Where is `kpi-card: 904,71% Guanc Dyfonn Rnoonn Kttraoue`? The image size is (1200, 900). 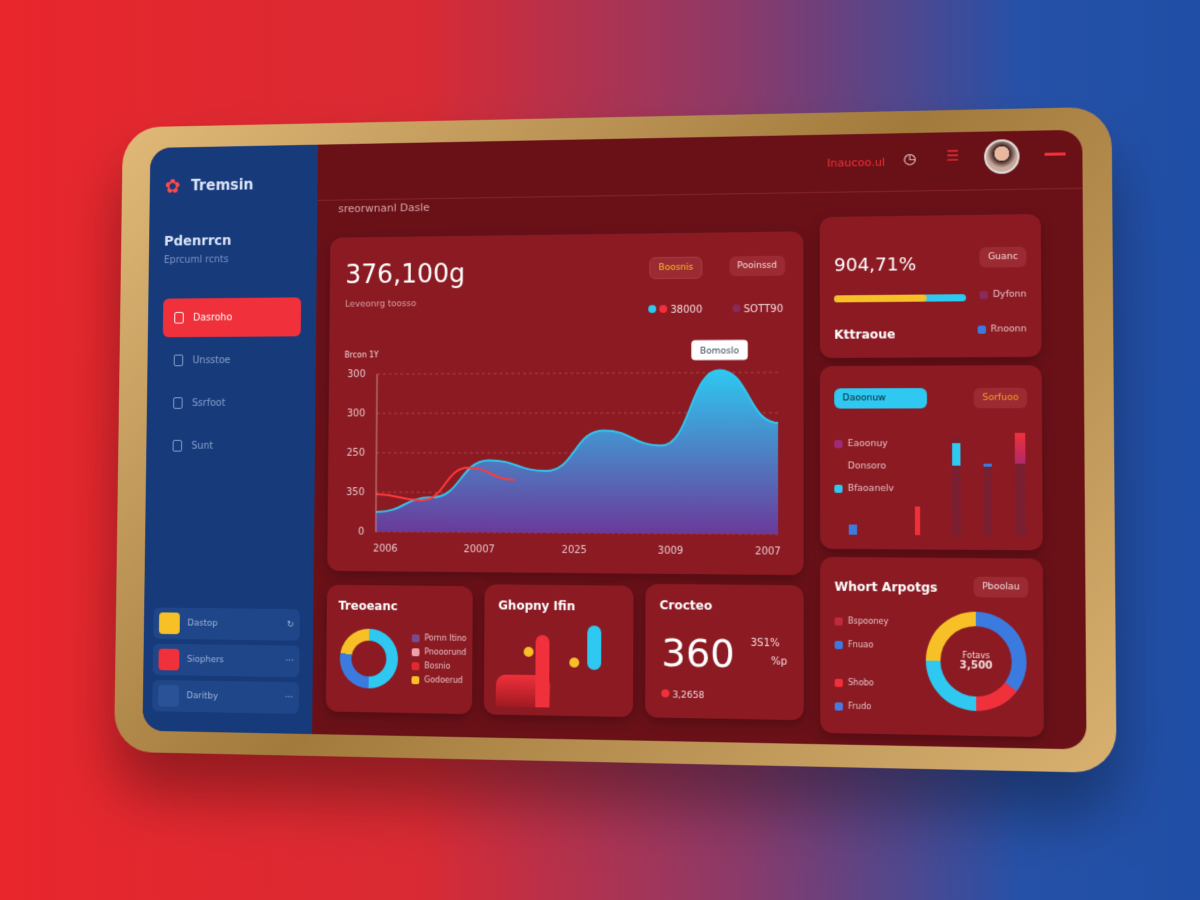
kpi-card: 904,71% Guanc Dyfonn Rnoonn Kttraoue is located at coordinates (930, 286).